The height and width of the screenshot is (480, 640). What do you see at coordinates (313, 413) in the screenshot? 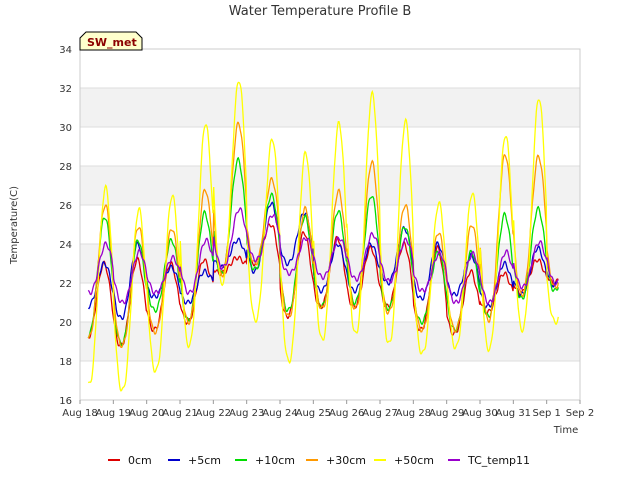
I see `x-tick-label: Aug 25` at bounding box center [313, 413].